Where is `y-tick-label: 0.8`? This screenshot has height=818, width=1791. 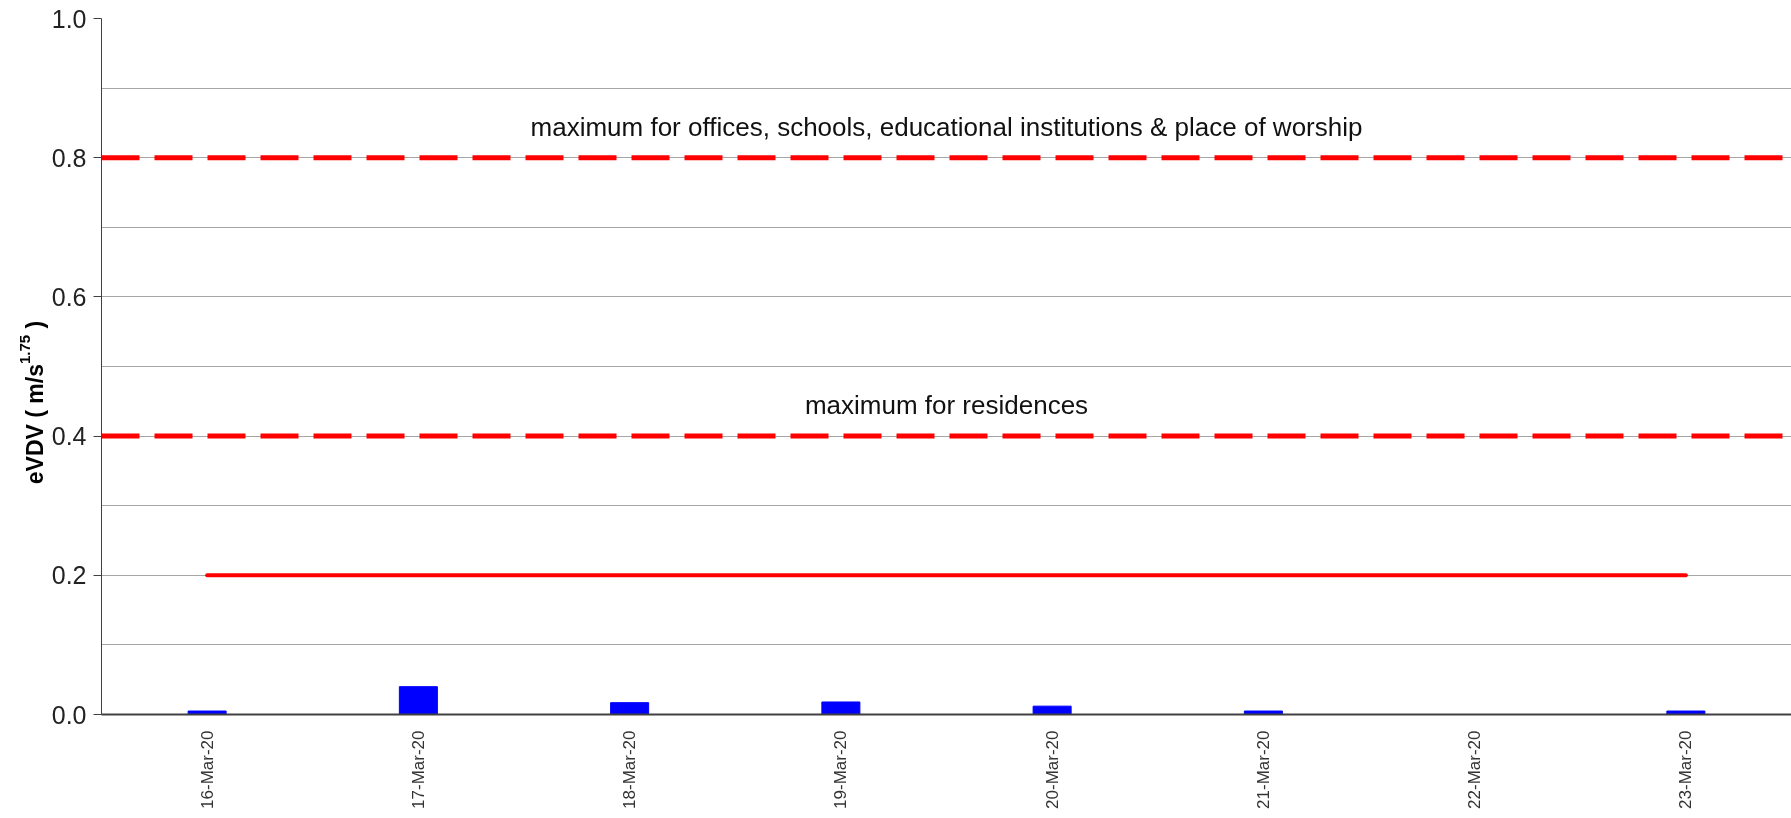 y-tick-label: 0.8 is located at coordinates (69, 157).